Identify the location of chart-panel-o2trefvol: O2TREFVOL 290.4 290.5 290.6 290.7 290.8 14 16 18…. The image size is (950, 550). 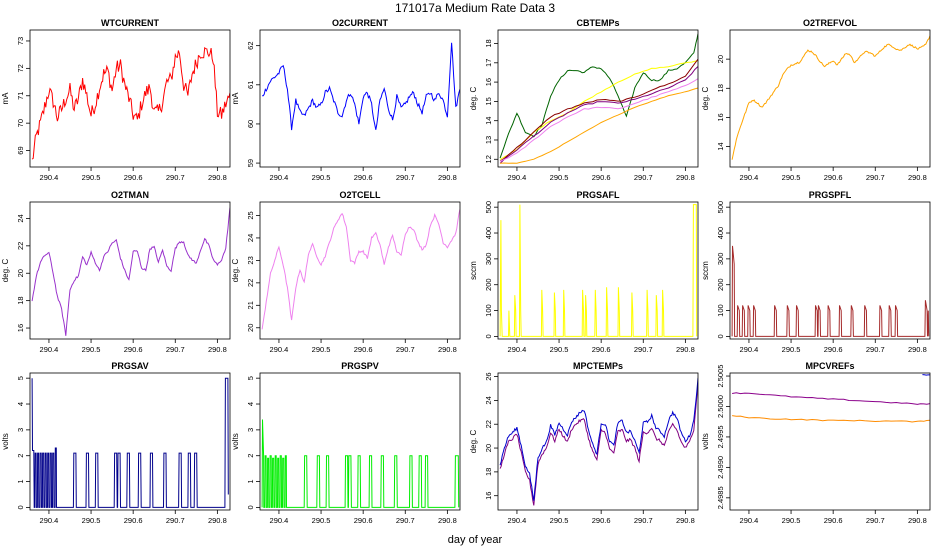
(816, 100).